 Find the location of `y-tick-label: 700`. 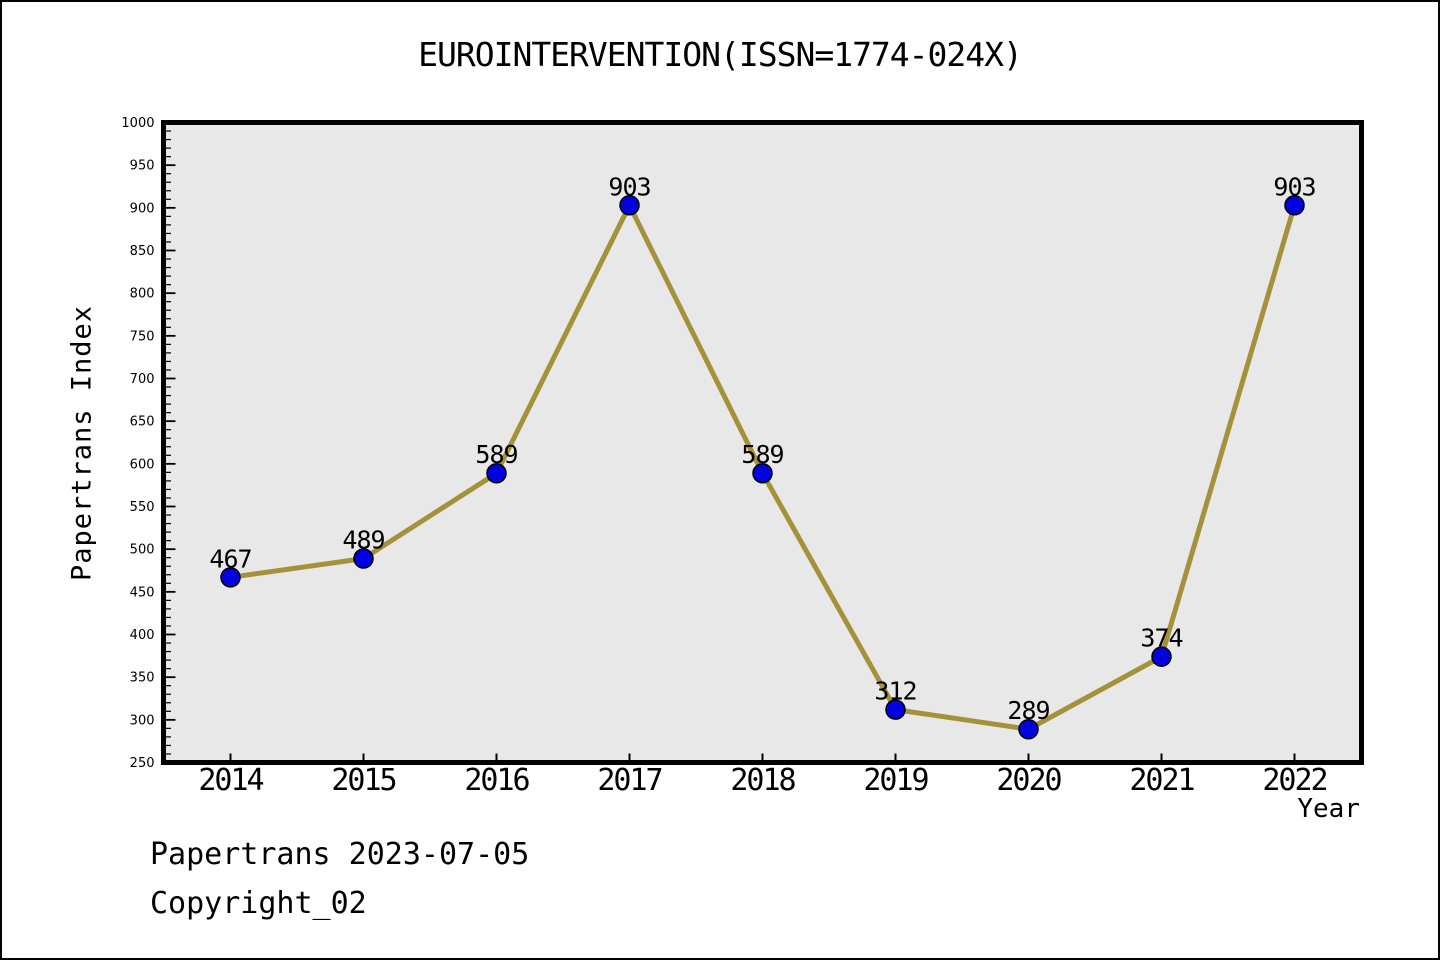

y-tick-label: 700 is located at coordinates (142, 379).